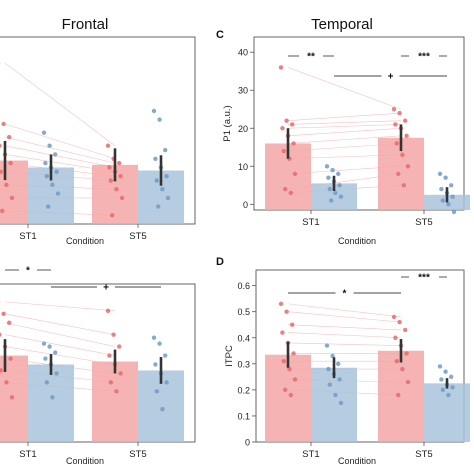 Image resolution: width=474 pixels, height=474 pixels. Describe the element at coordinates (27, 454) in the screenshot. I see `x-tick-label: ST1` at that location.